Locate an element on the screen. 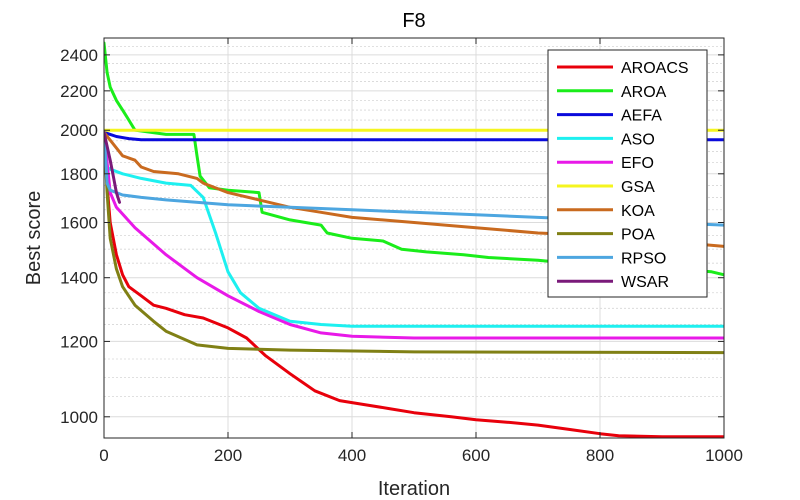 This screenshot has height=500, width=800. legend-label-aefa: AEFA is located at coordinates (641, 116).